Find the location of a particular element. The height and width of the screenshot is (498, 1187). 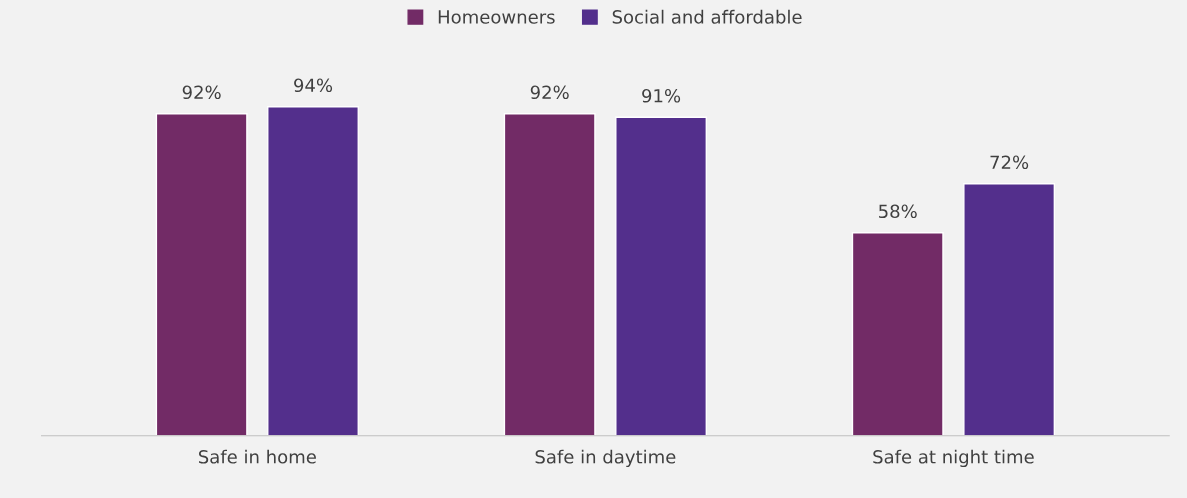

legend-label: Social and affordable is located at coordinates (707, 16).